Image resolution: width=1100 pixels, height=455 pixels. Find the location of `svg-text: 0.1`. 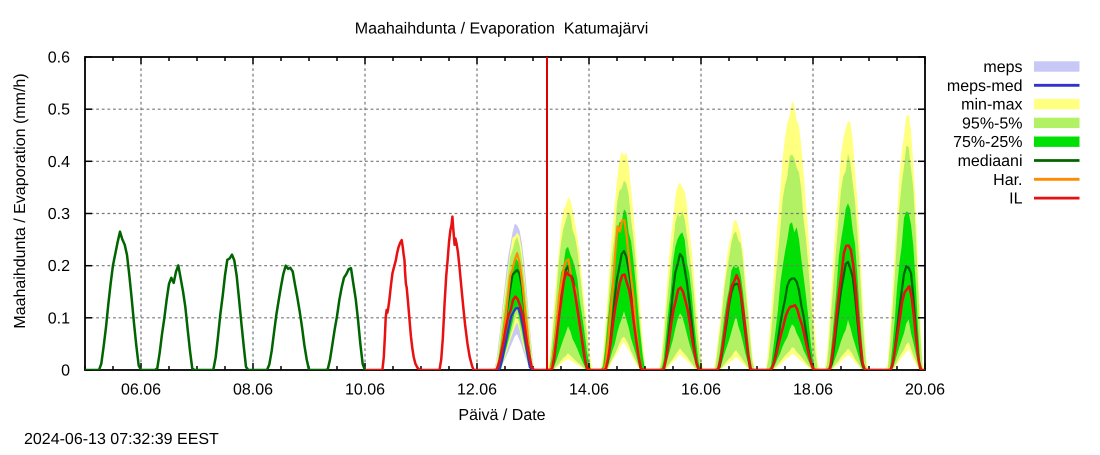

svg-text: 0.1 is located at coordinates (59, 318).